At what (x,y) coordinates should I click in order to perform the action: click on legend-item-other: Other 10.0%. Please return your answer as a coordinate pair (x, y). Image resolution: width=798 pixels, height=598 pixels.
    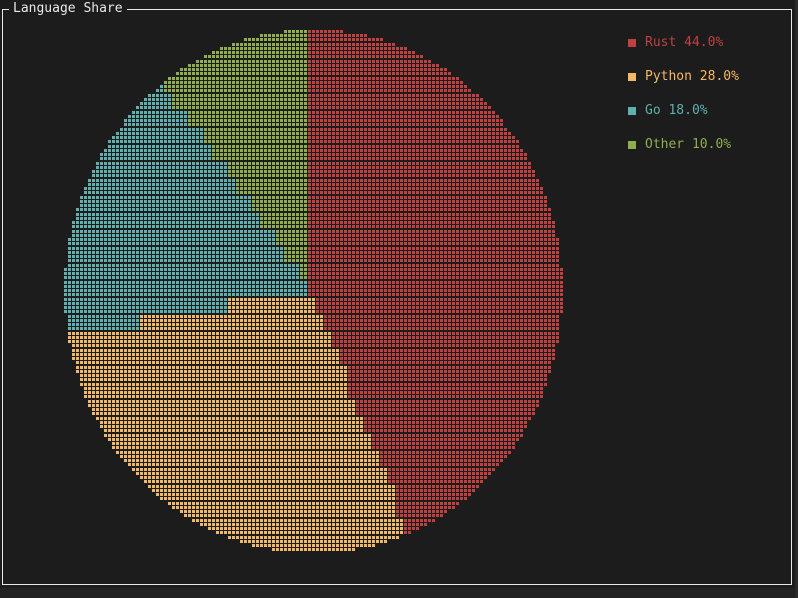
    Looking at the image, I should click on (683, 144).